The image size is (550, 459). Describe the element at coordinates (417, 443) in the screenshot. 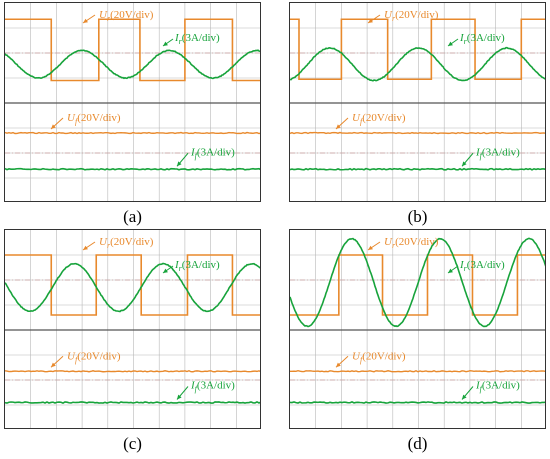

I see `caption-d: (d)` at that location.